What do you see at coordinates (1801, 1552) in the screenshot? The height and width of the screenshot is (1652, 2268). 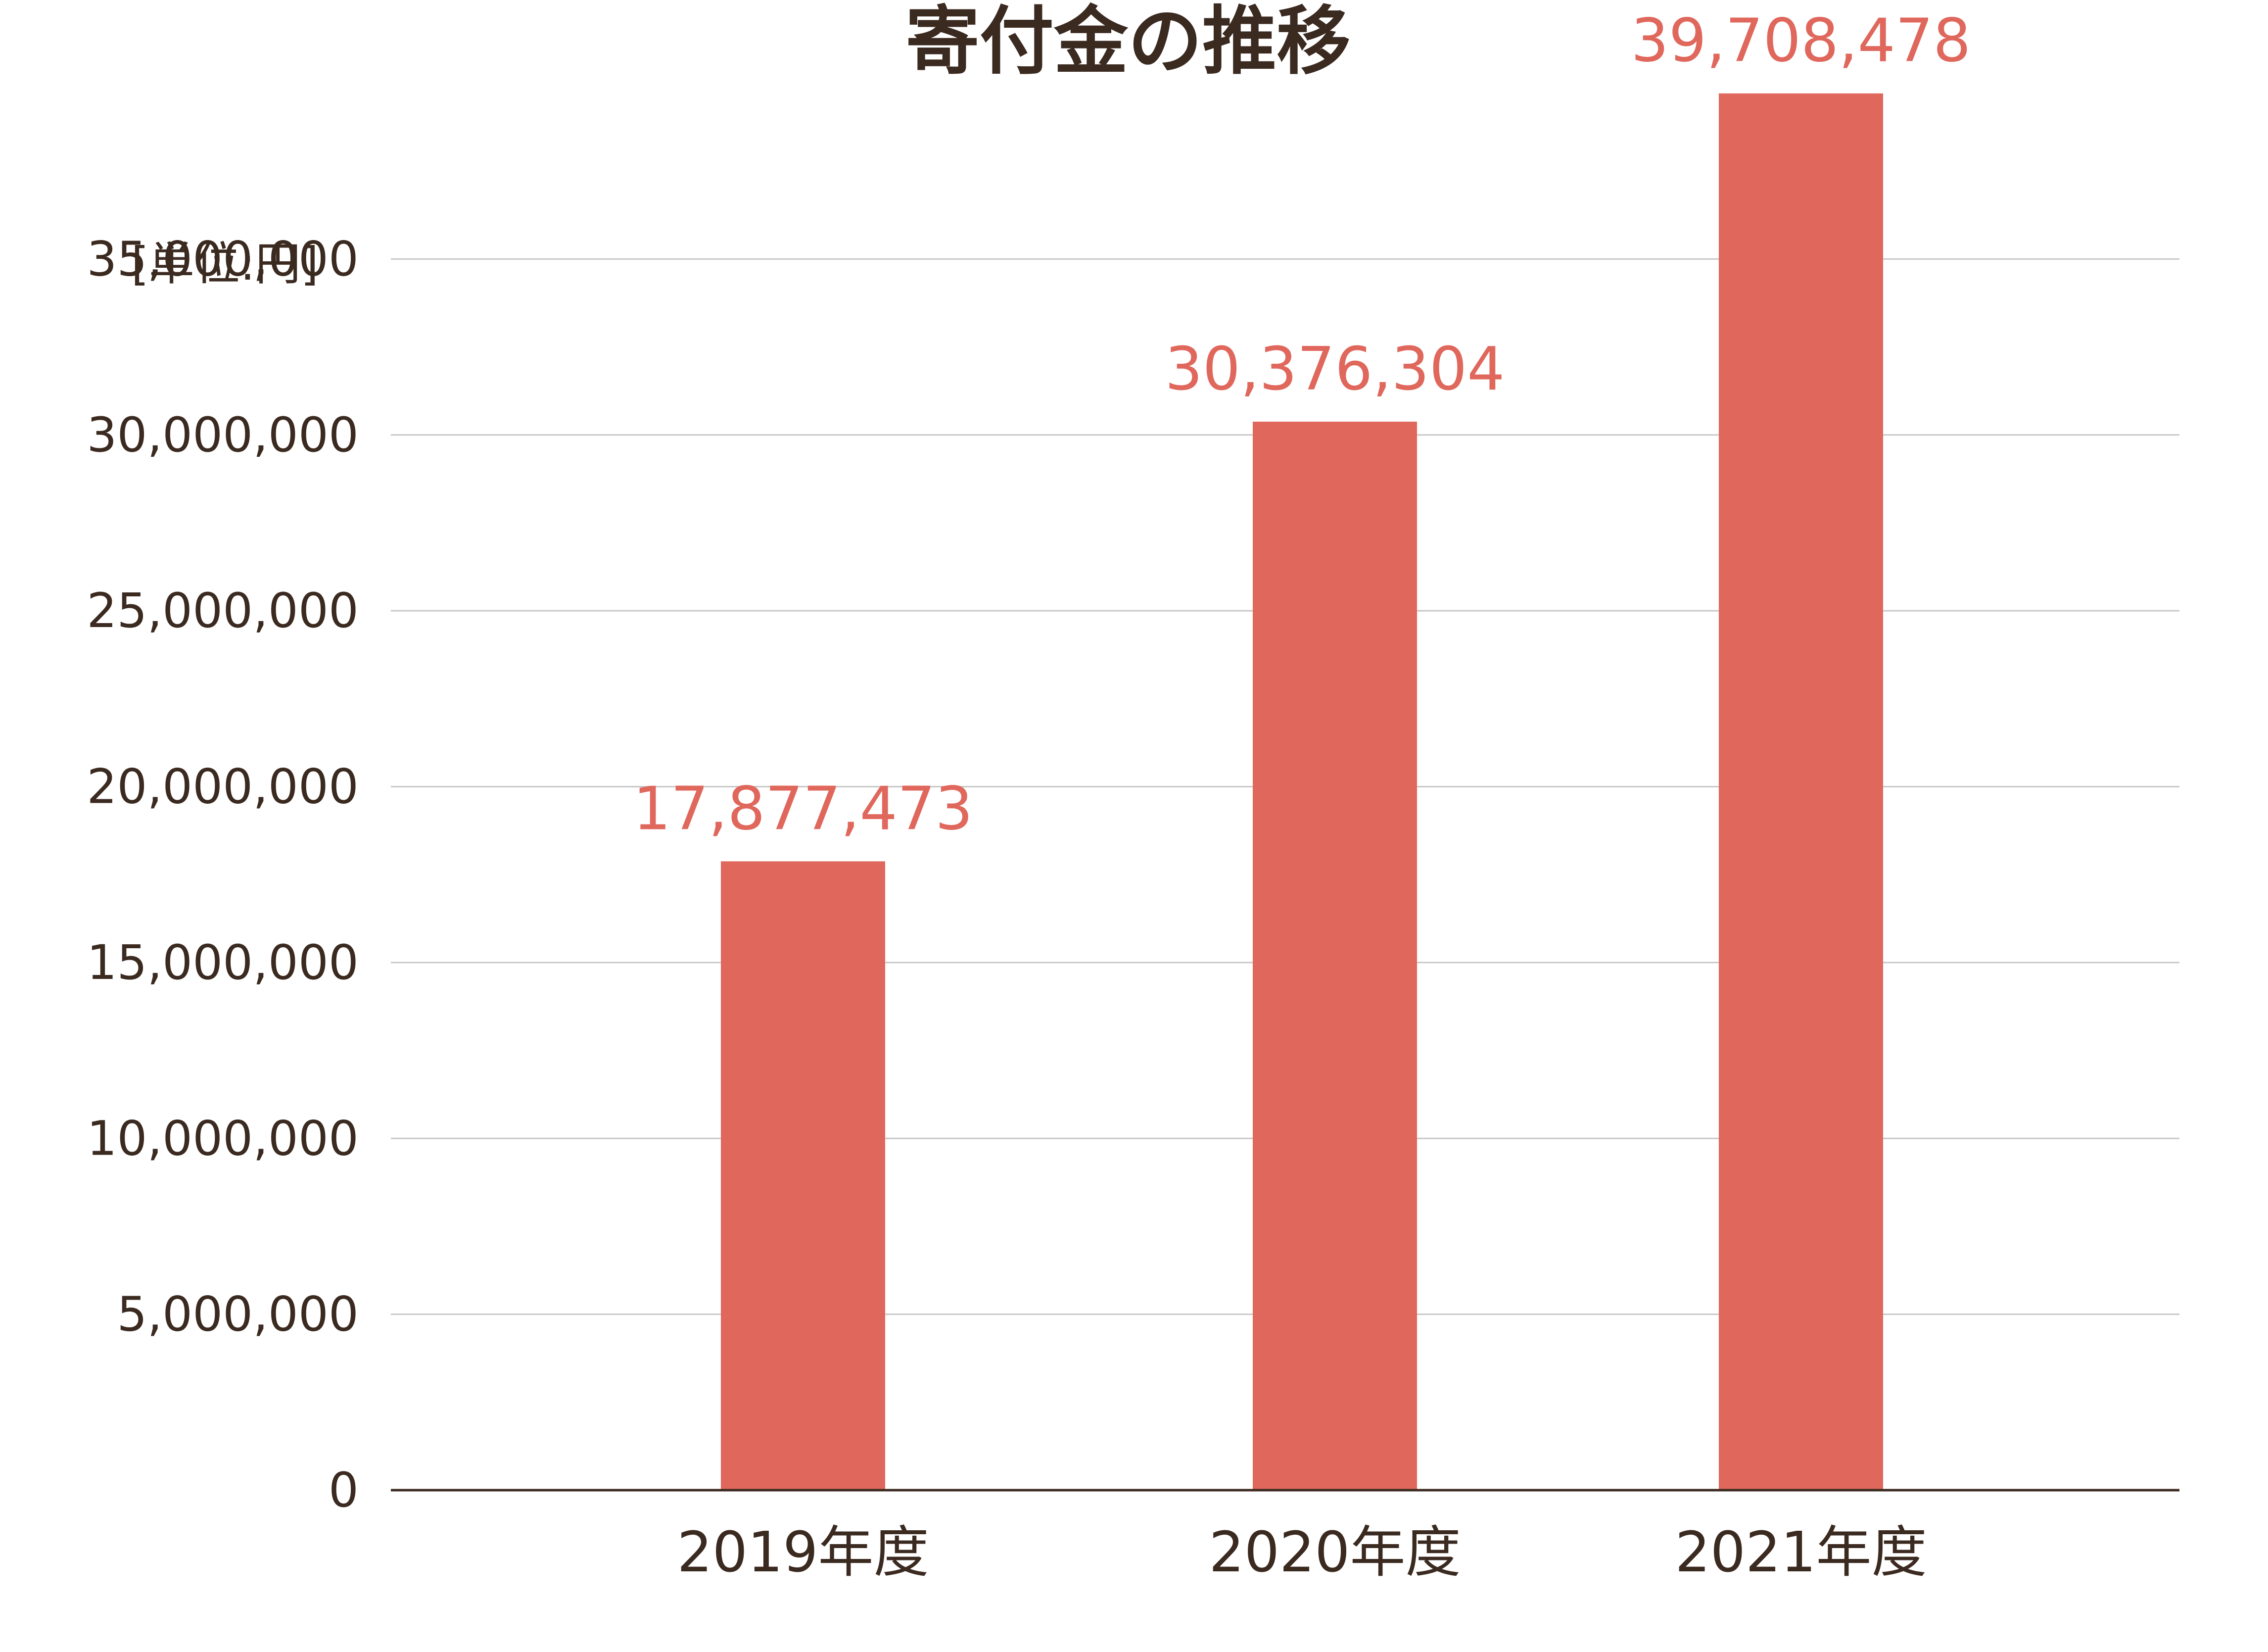 I see `x-tick-label: 2021年度` at bounding box center [1801, 1552].